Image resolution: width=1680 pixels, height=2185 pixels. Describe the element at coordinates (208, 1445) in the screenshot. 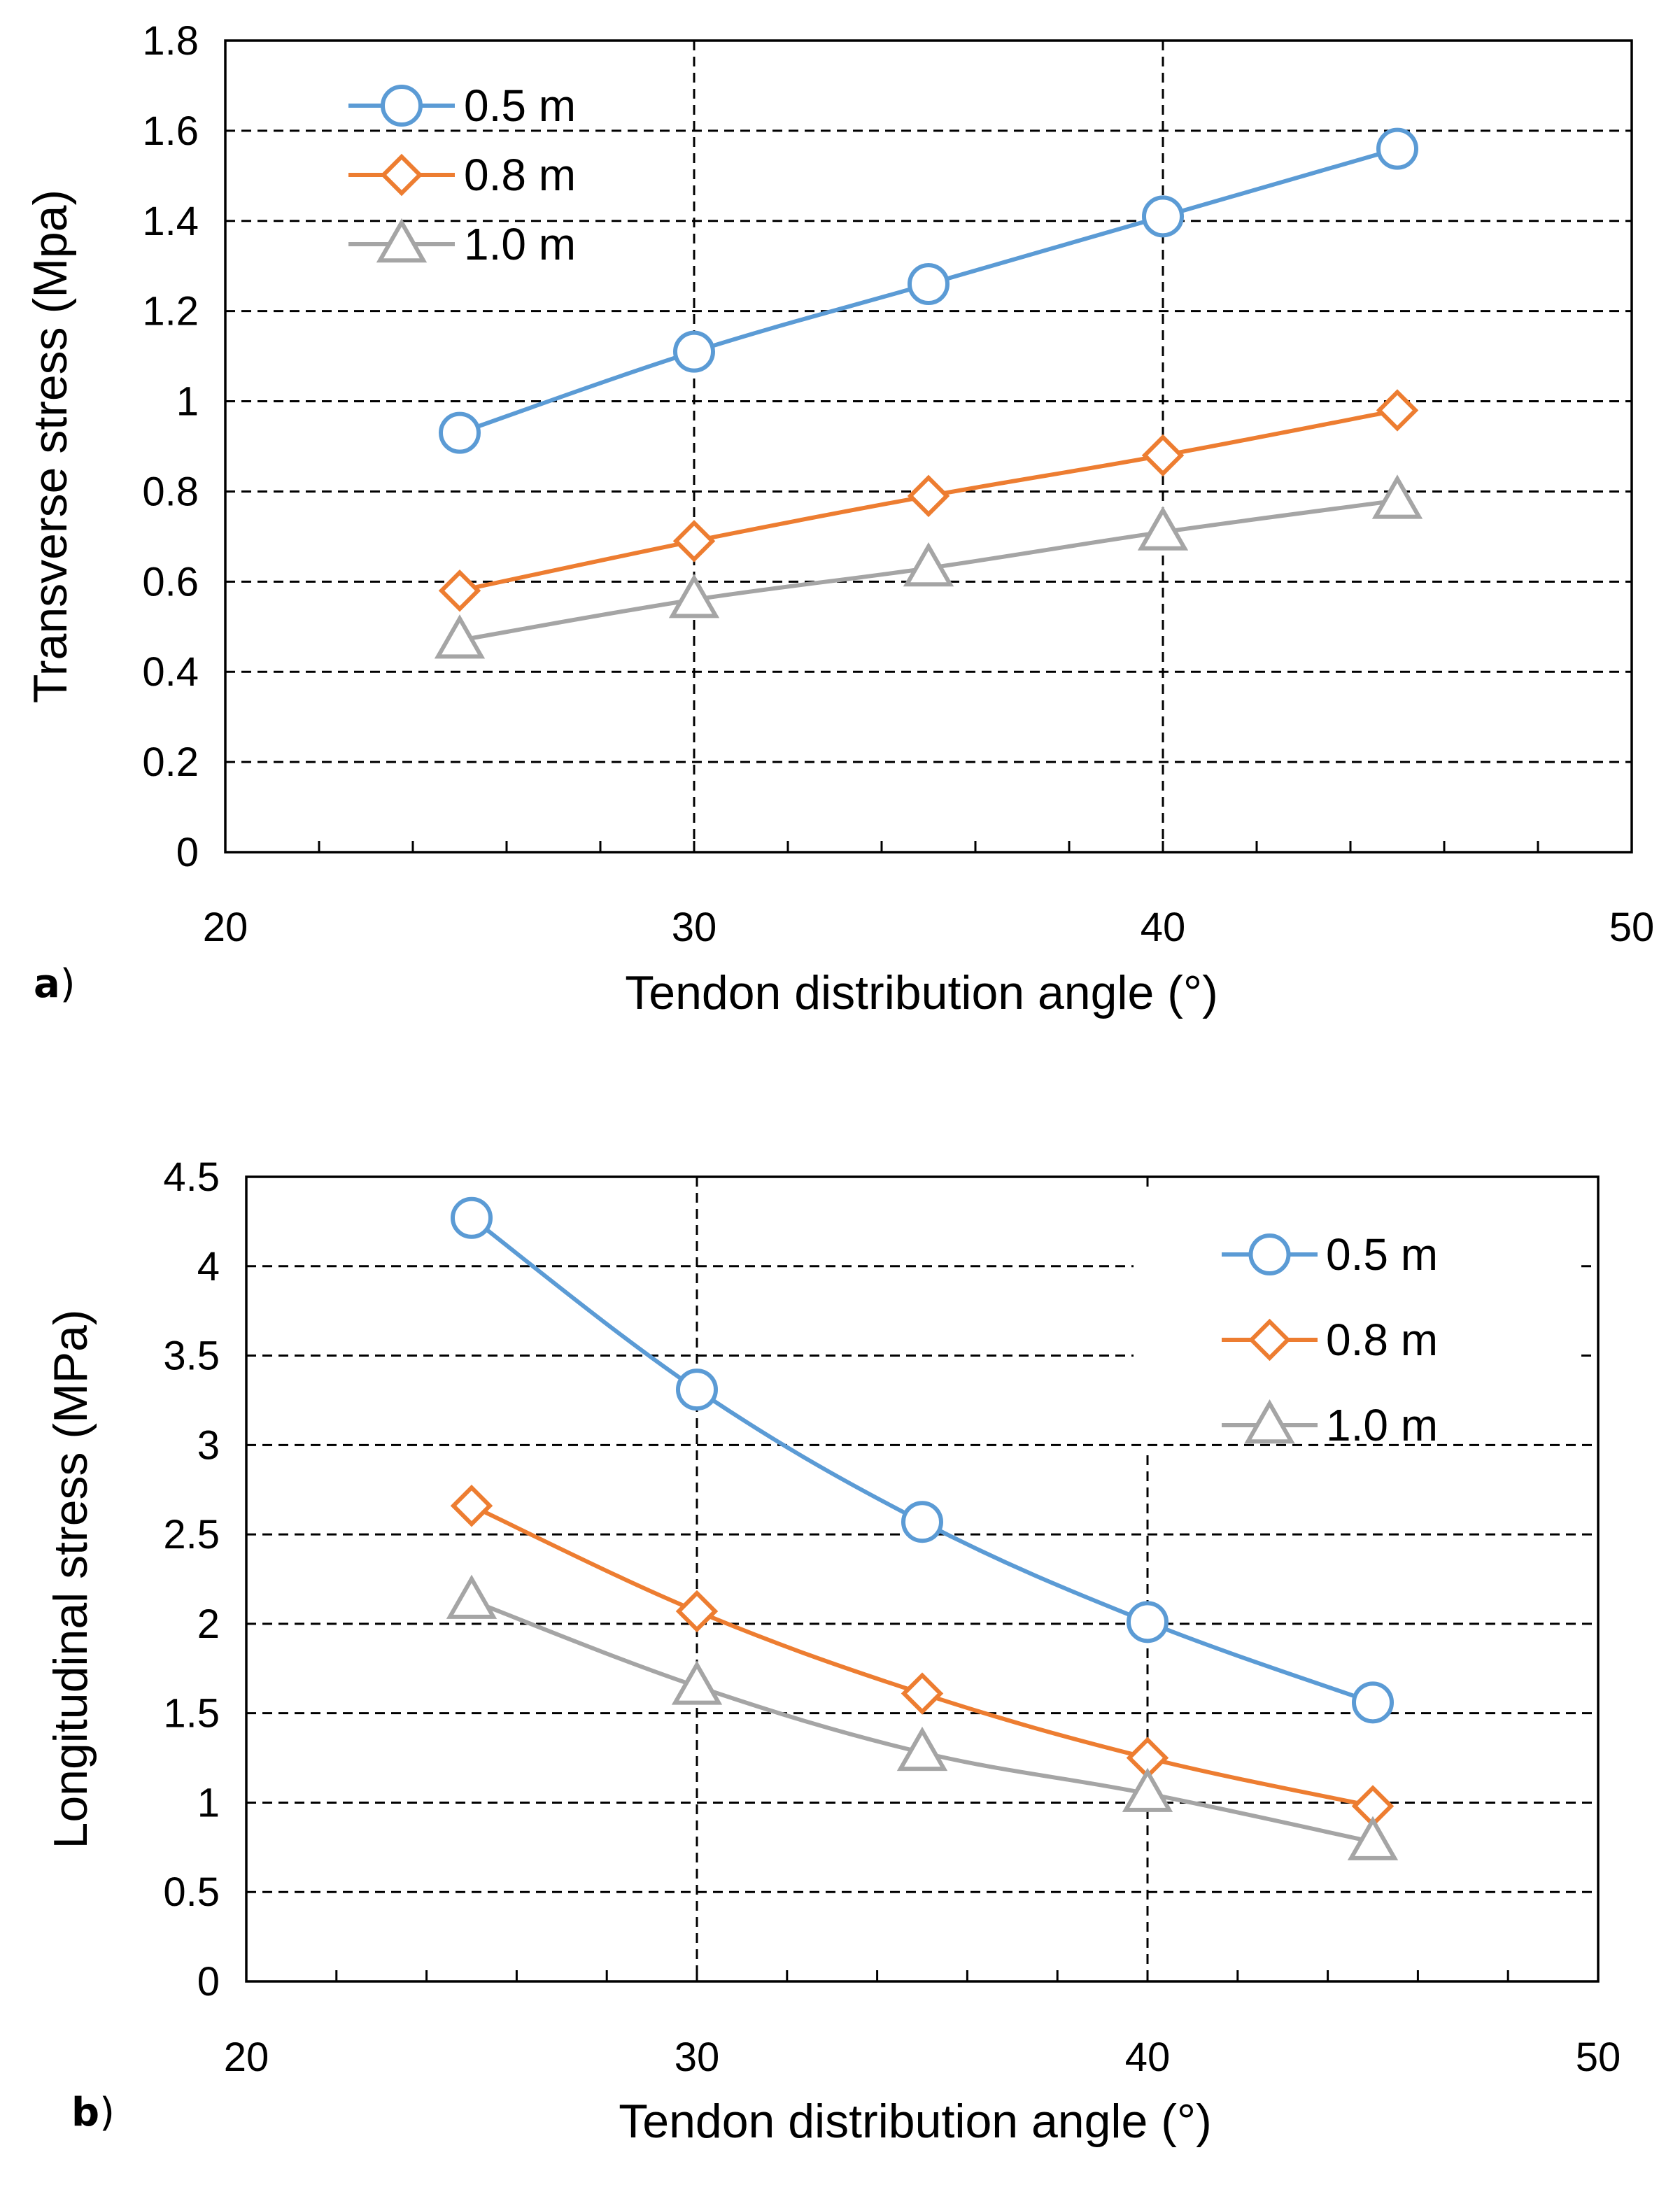

I see `y-tick-label: 3` at that location.